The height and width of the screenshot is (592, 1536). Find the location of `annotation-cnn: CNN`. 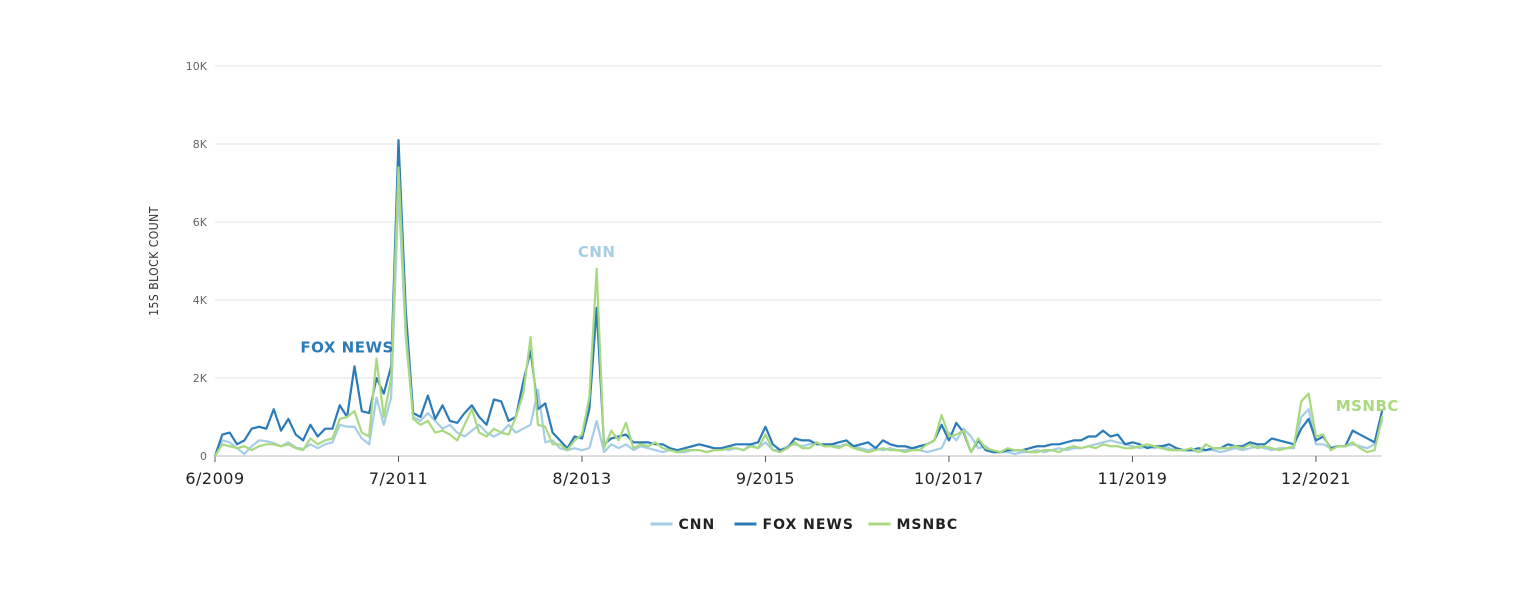

annotation-cnn: CNN is located at coordinates (597, 252).